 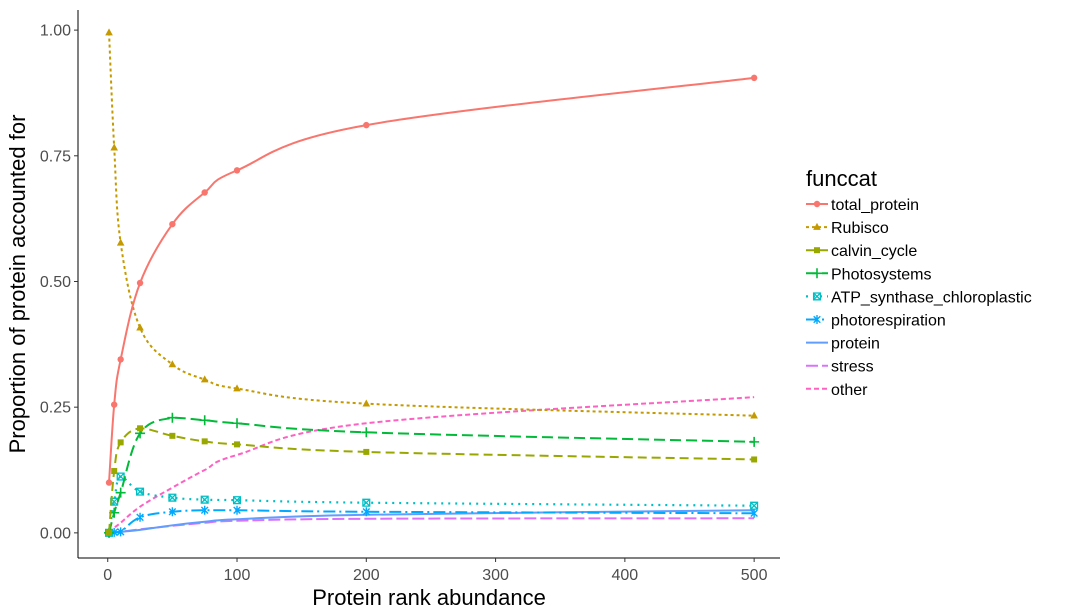 I want to click on y-tick-label: 0.50, so click(x=55, y=282).